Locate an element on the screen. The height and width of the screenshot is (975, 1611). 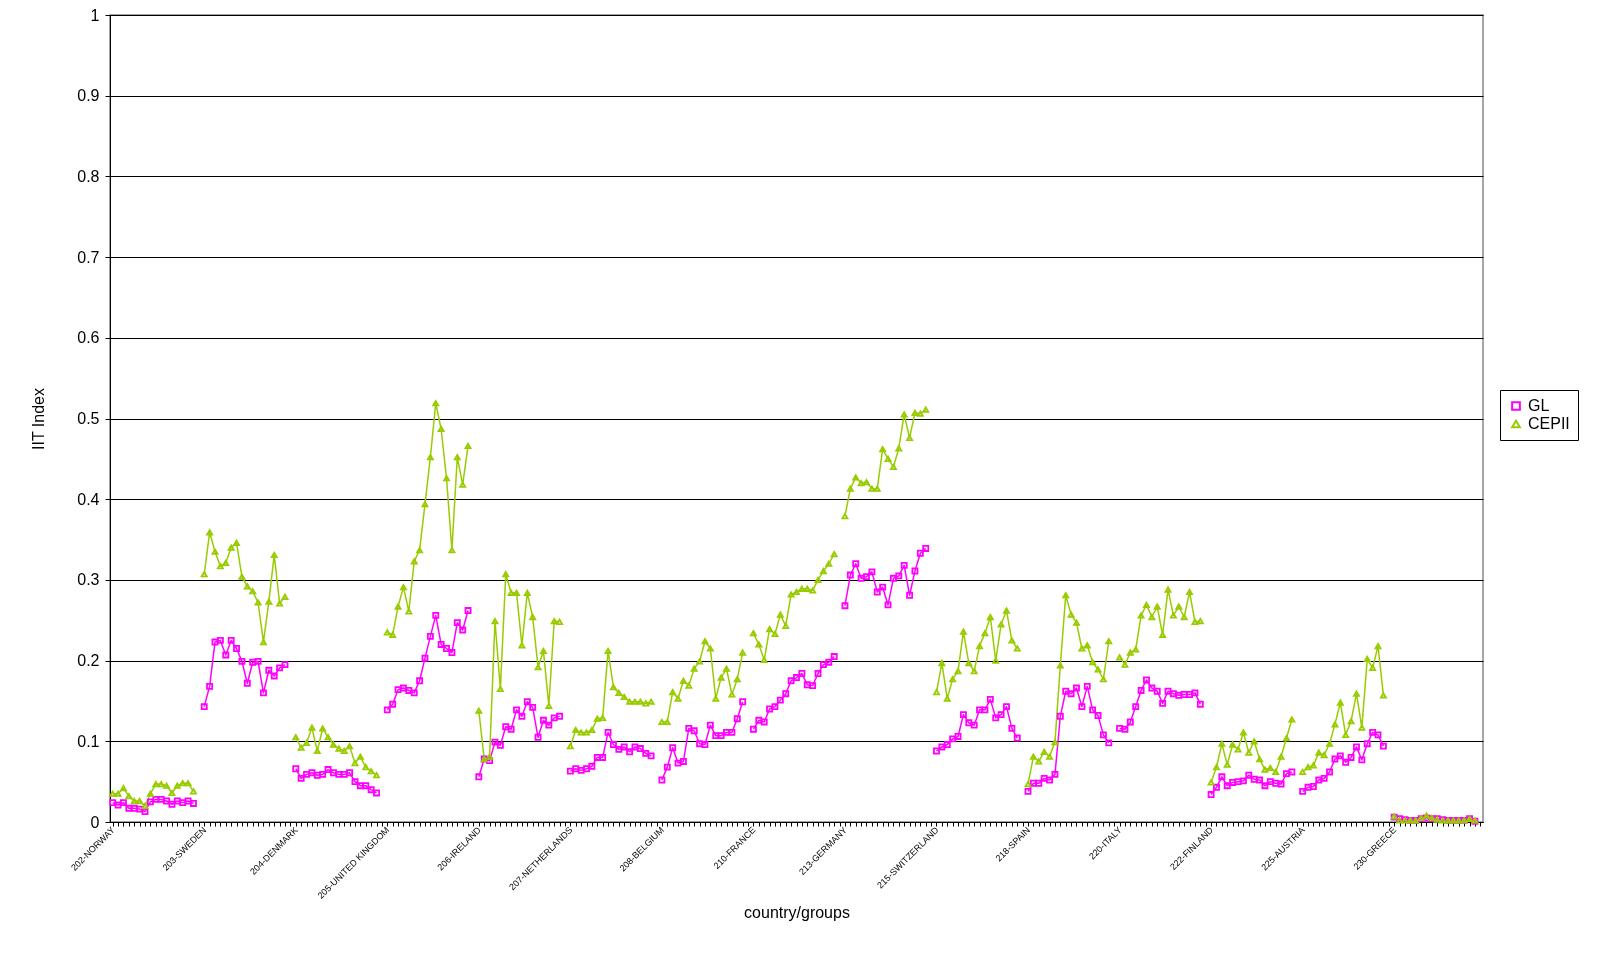
y-tick-label: 0.5 is located at coordinates (88, 418).